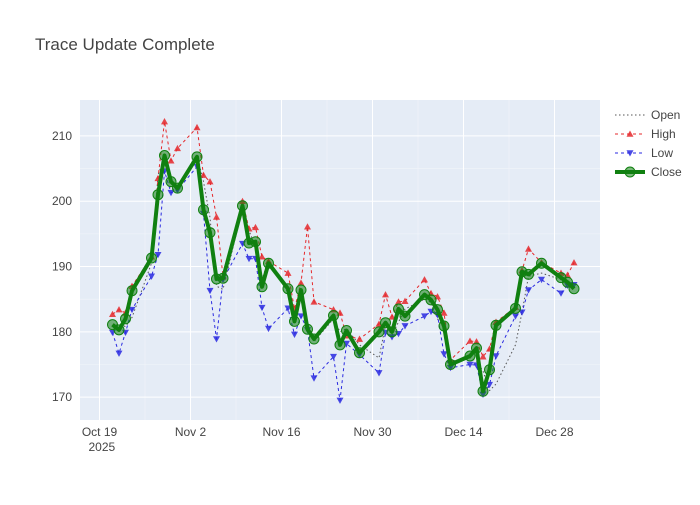  Describe the element at coordinates (62, 397) in the screenshot. I see `y-tick-label: 170` at that location.